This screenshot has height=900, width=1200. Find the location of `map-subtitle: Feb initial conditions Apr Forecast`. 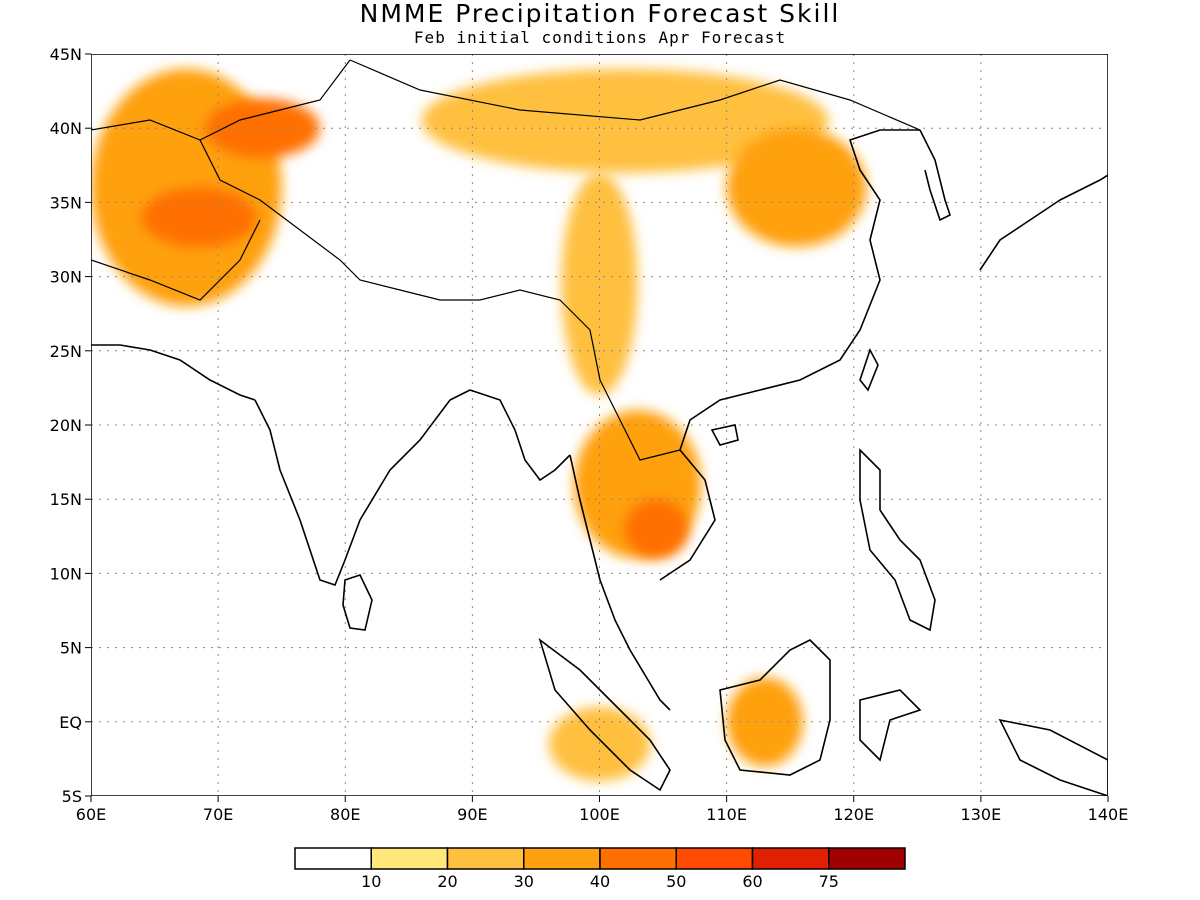

map-subtitle: Feb initial conditions Apr Forecast is located at coordinates (600, 37).